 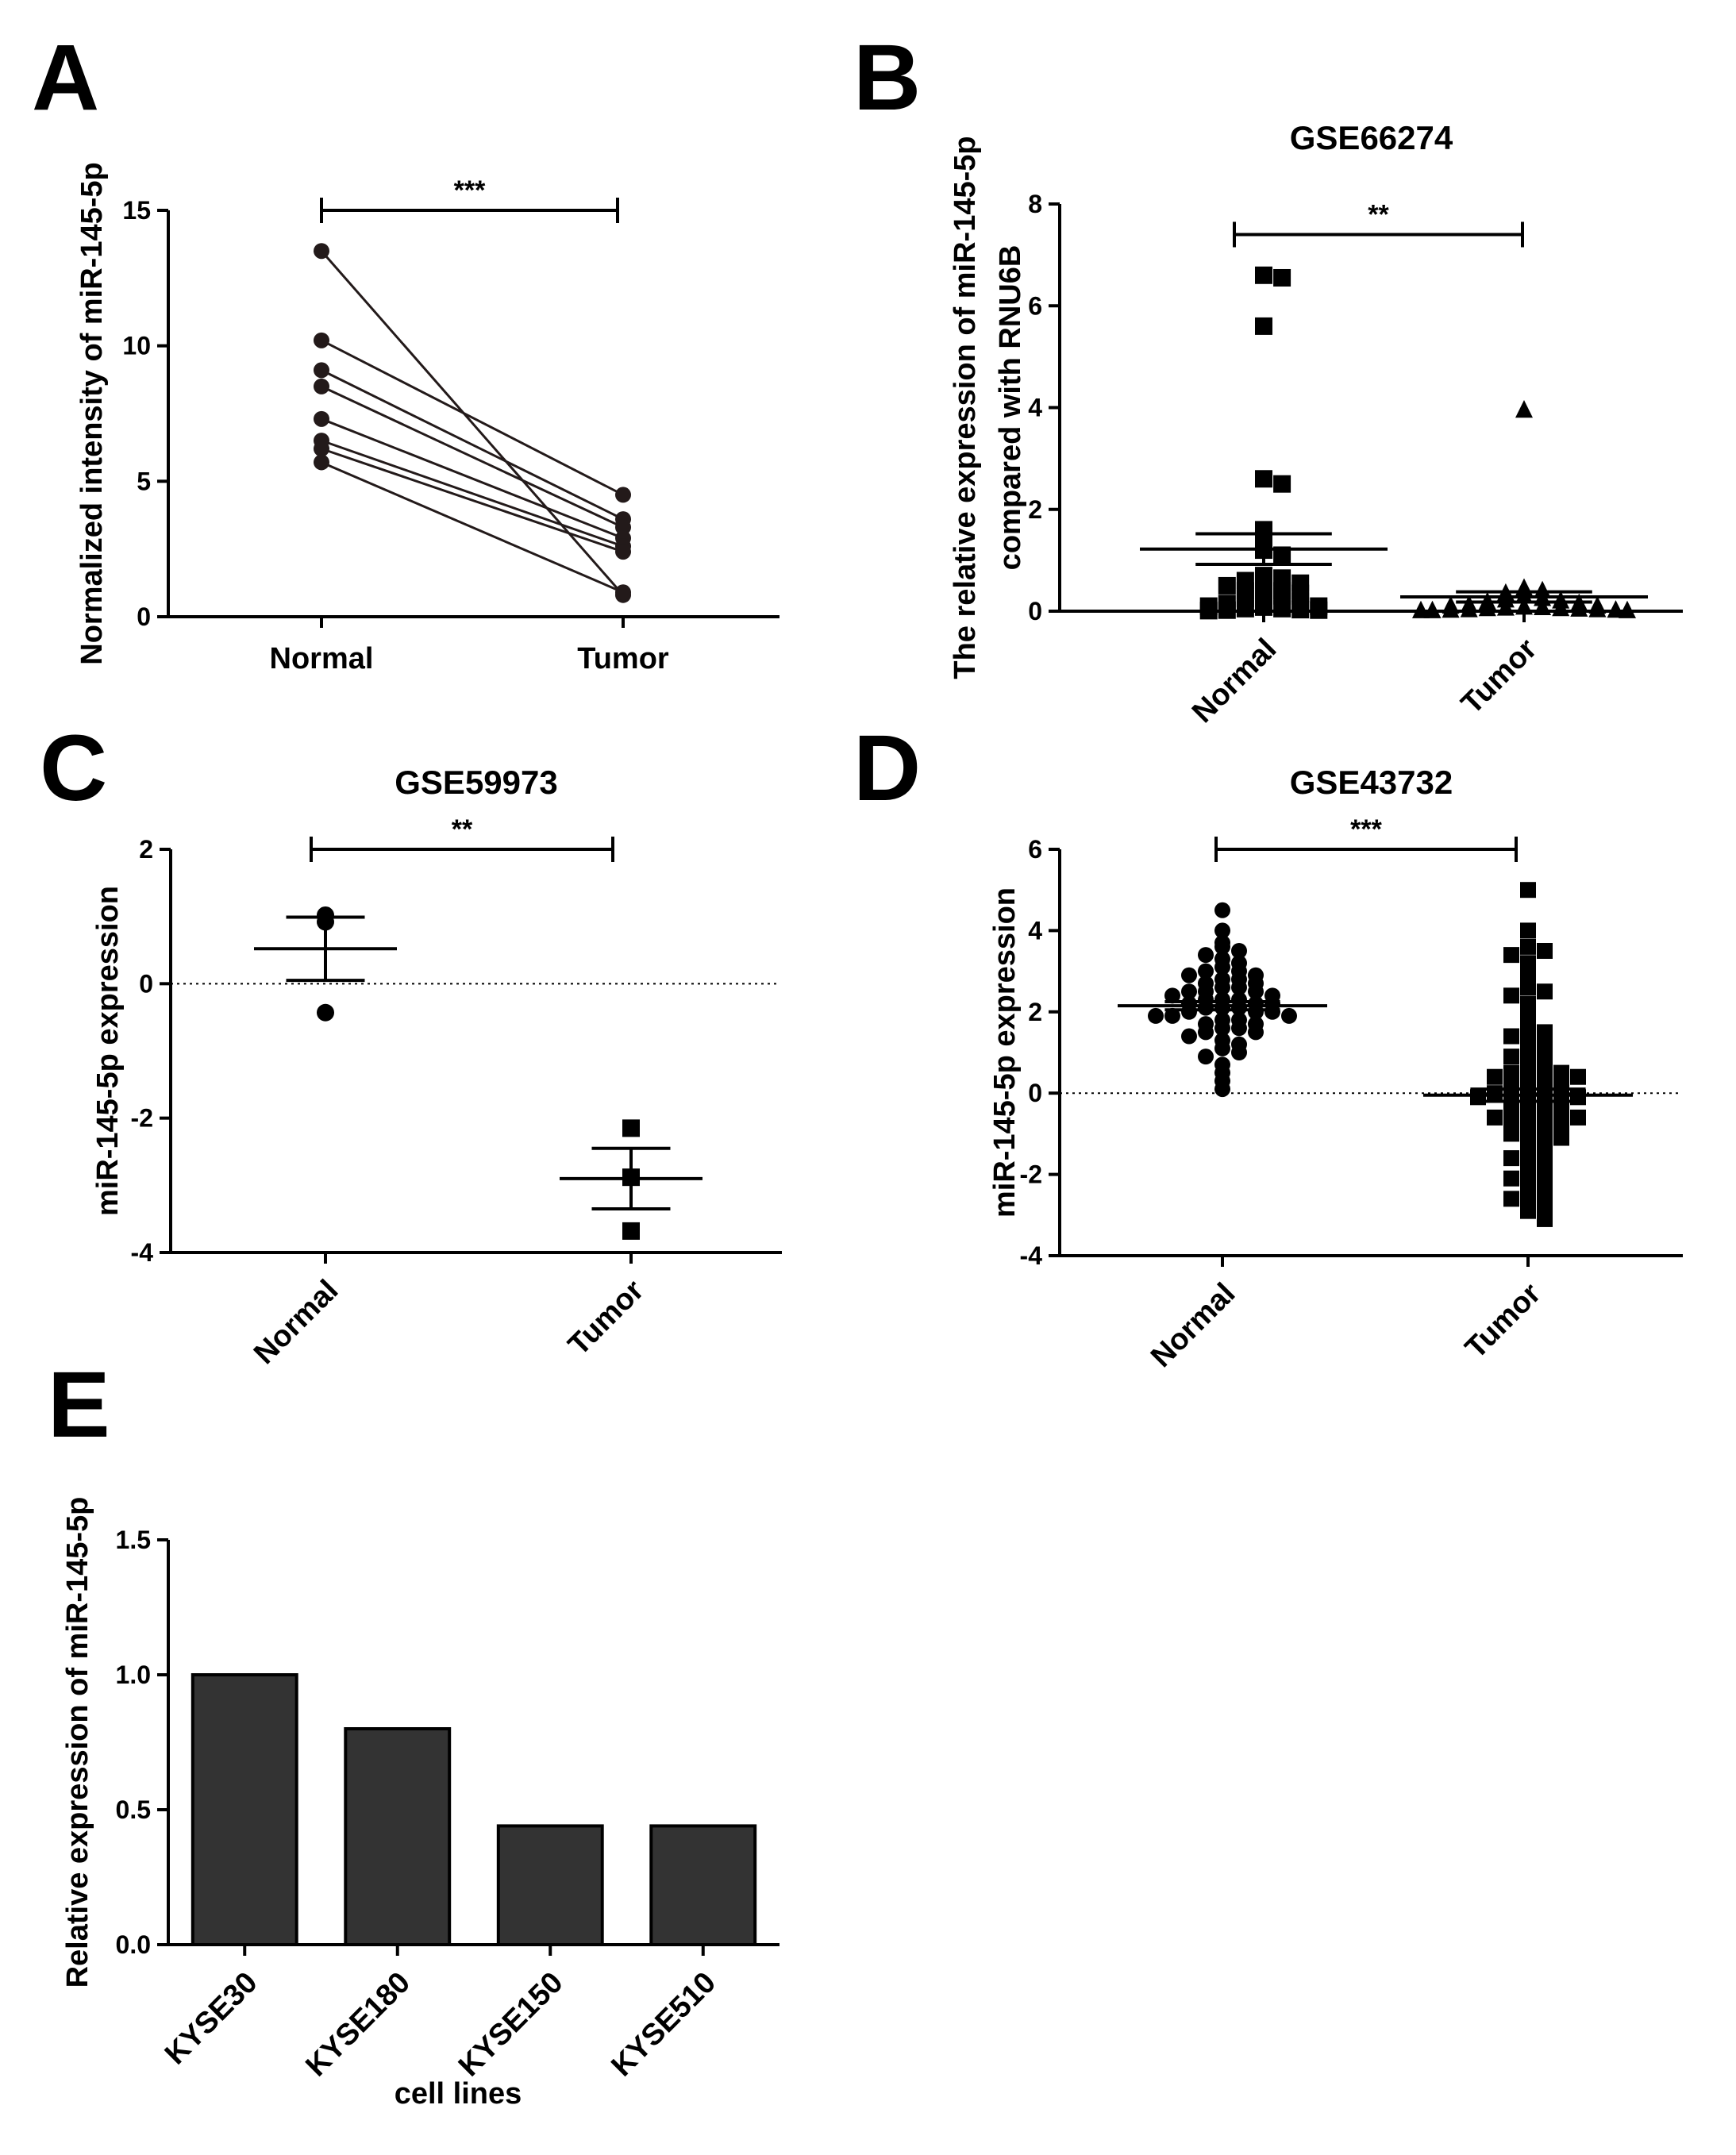 I want to click on y-tick-label: -2, so click(x=142, y=1118).